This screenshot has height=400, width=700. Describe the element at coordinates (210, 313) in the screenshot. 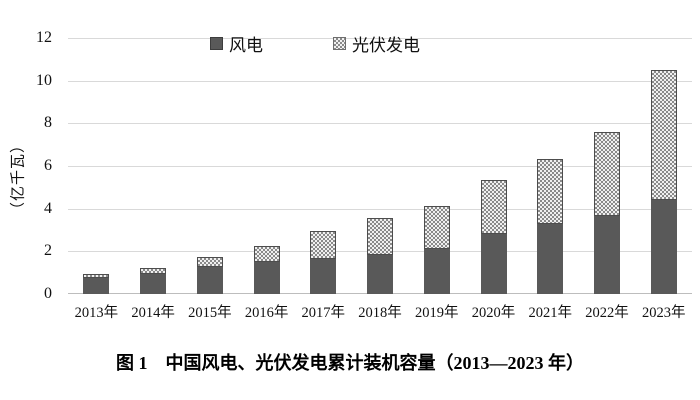

I see `x-tick-label: 2015年` at that location.